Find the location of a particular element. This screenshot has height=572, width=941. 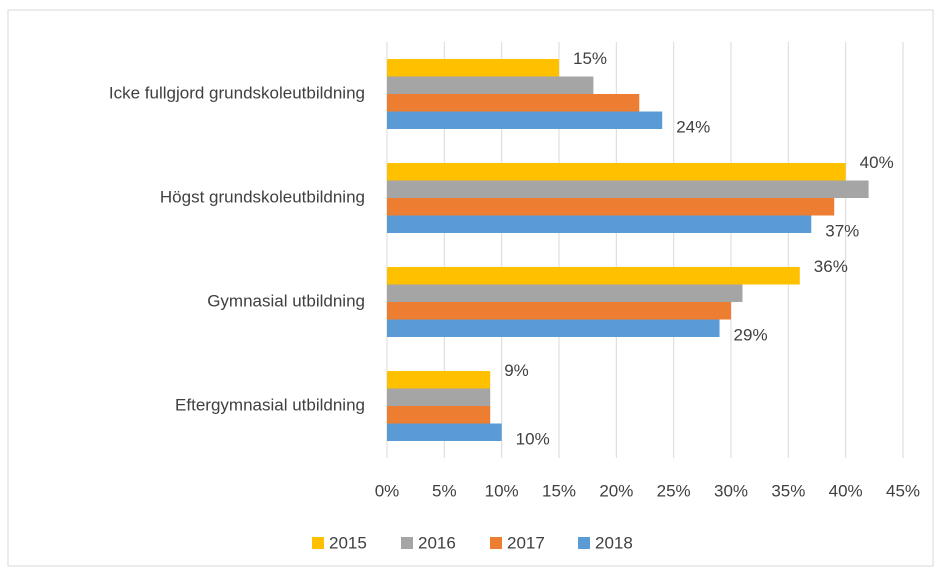

x-tick-label: 0% is located at coordinates (387, 490).